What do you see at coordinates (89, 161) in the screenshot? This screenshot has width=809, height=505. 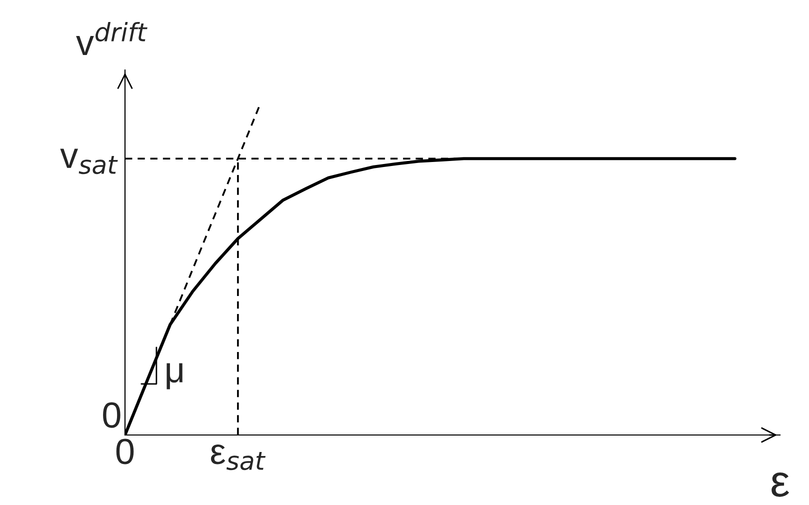 I see `ref-line-label: v$_{sat}$` at bounding box center [89, 161].